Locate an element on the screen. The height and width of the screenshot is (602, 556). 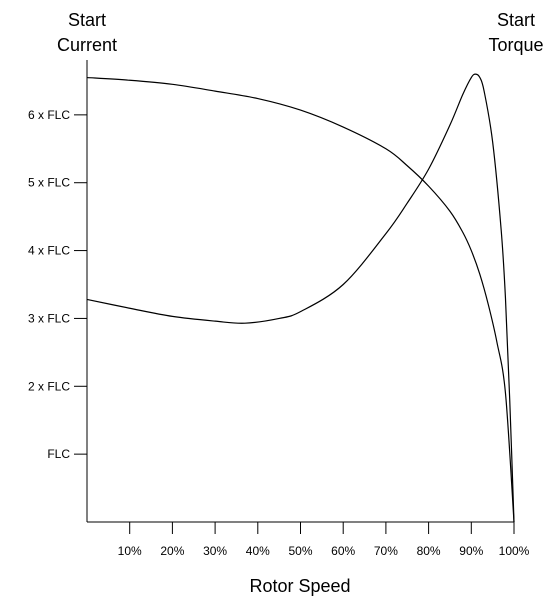
x-tick-label: 70% is located at coordinates (386, 551).